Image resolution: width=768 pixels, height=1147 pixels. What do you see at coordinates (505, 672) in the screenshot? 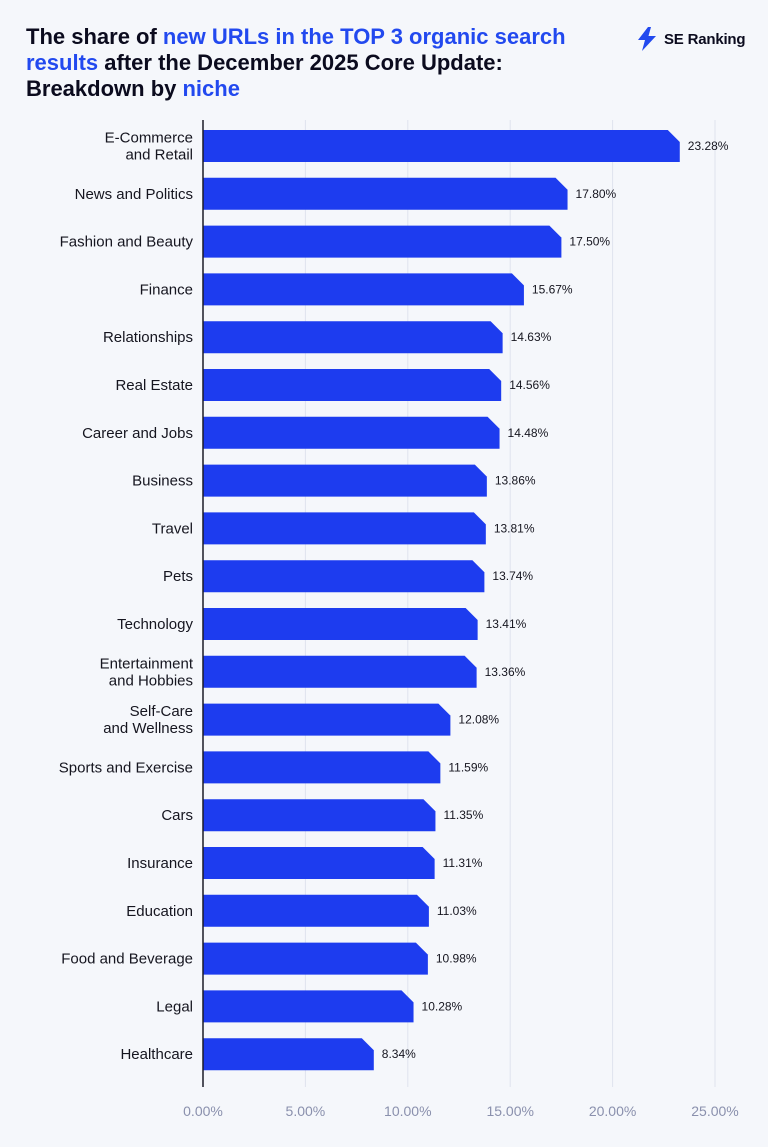
I see `data-label: 13.36%` at bounding box center [505, 672].